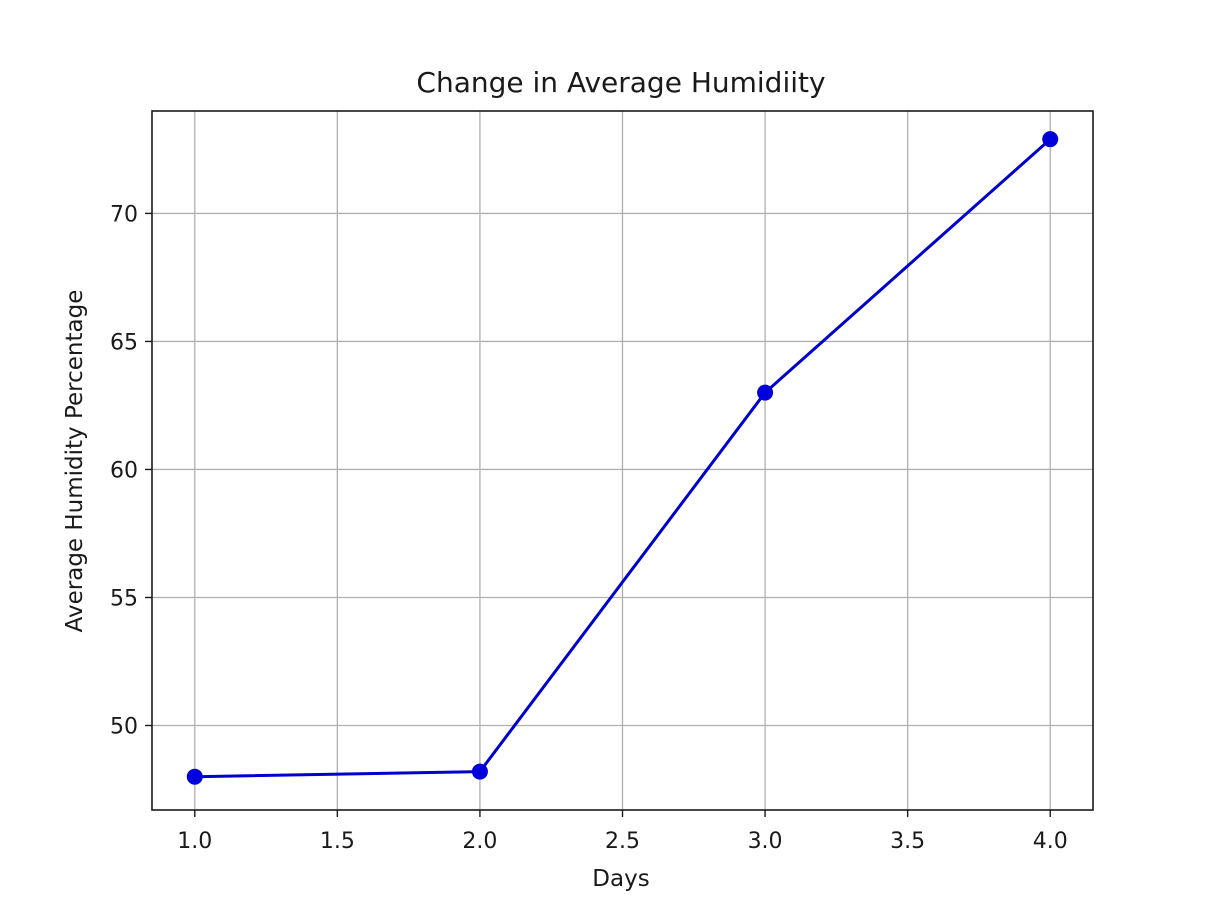  What do you see at coordinates (124, 727) in the screenshot?
I see `y-tick-label: 50` at bounding box center [124, 727].